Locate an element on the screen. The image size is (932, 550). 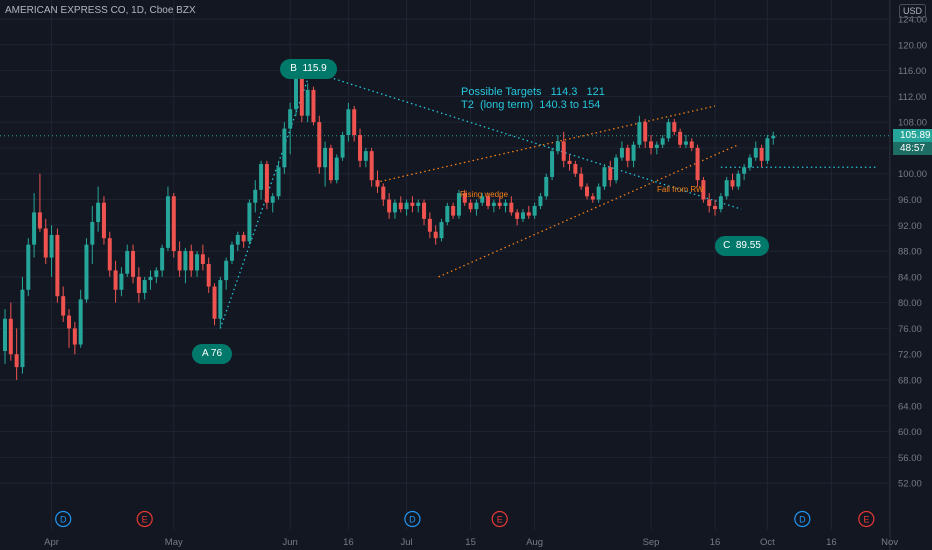
time-axis: Apr May Jun 16 Jul 15 Aug Sep 16 Oct 16 Nov is located at coordinates (471, 542).